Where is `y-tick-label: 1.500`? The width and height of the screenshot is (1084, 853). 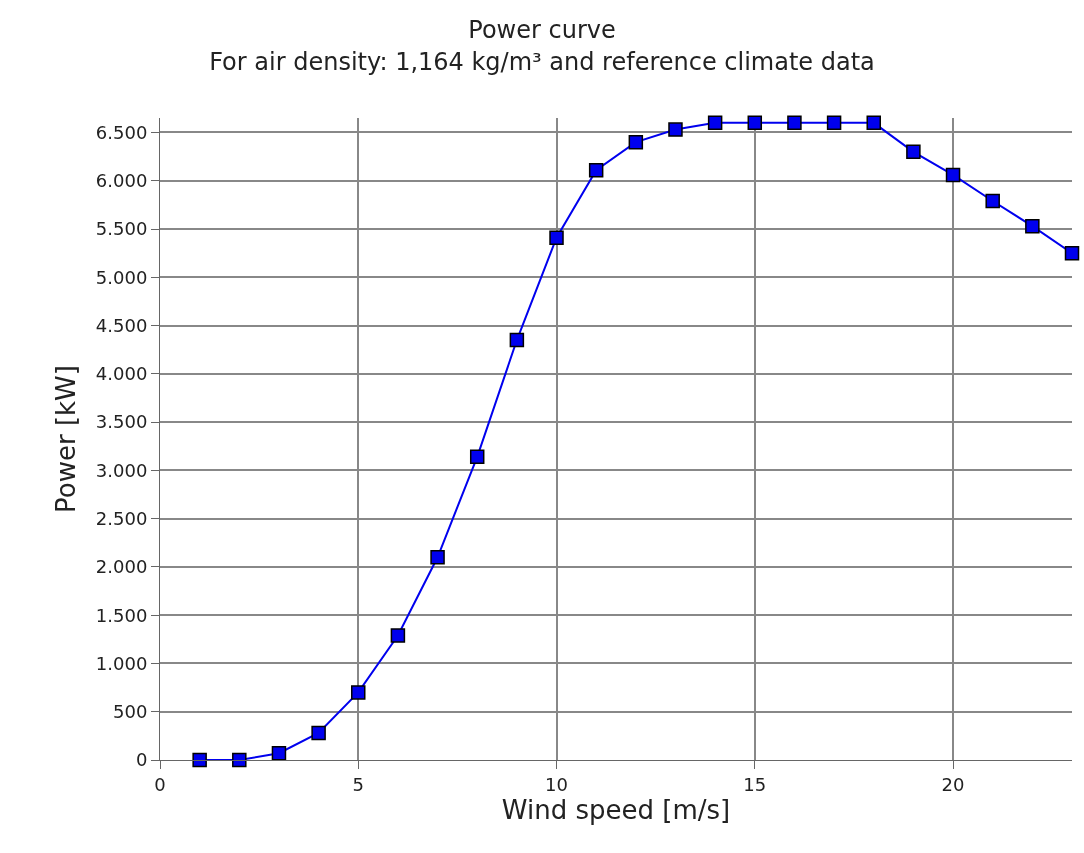 y-tick-label: 1.500 is located at coordinates (121, 615).